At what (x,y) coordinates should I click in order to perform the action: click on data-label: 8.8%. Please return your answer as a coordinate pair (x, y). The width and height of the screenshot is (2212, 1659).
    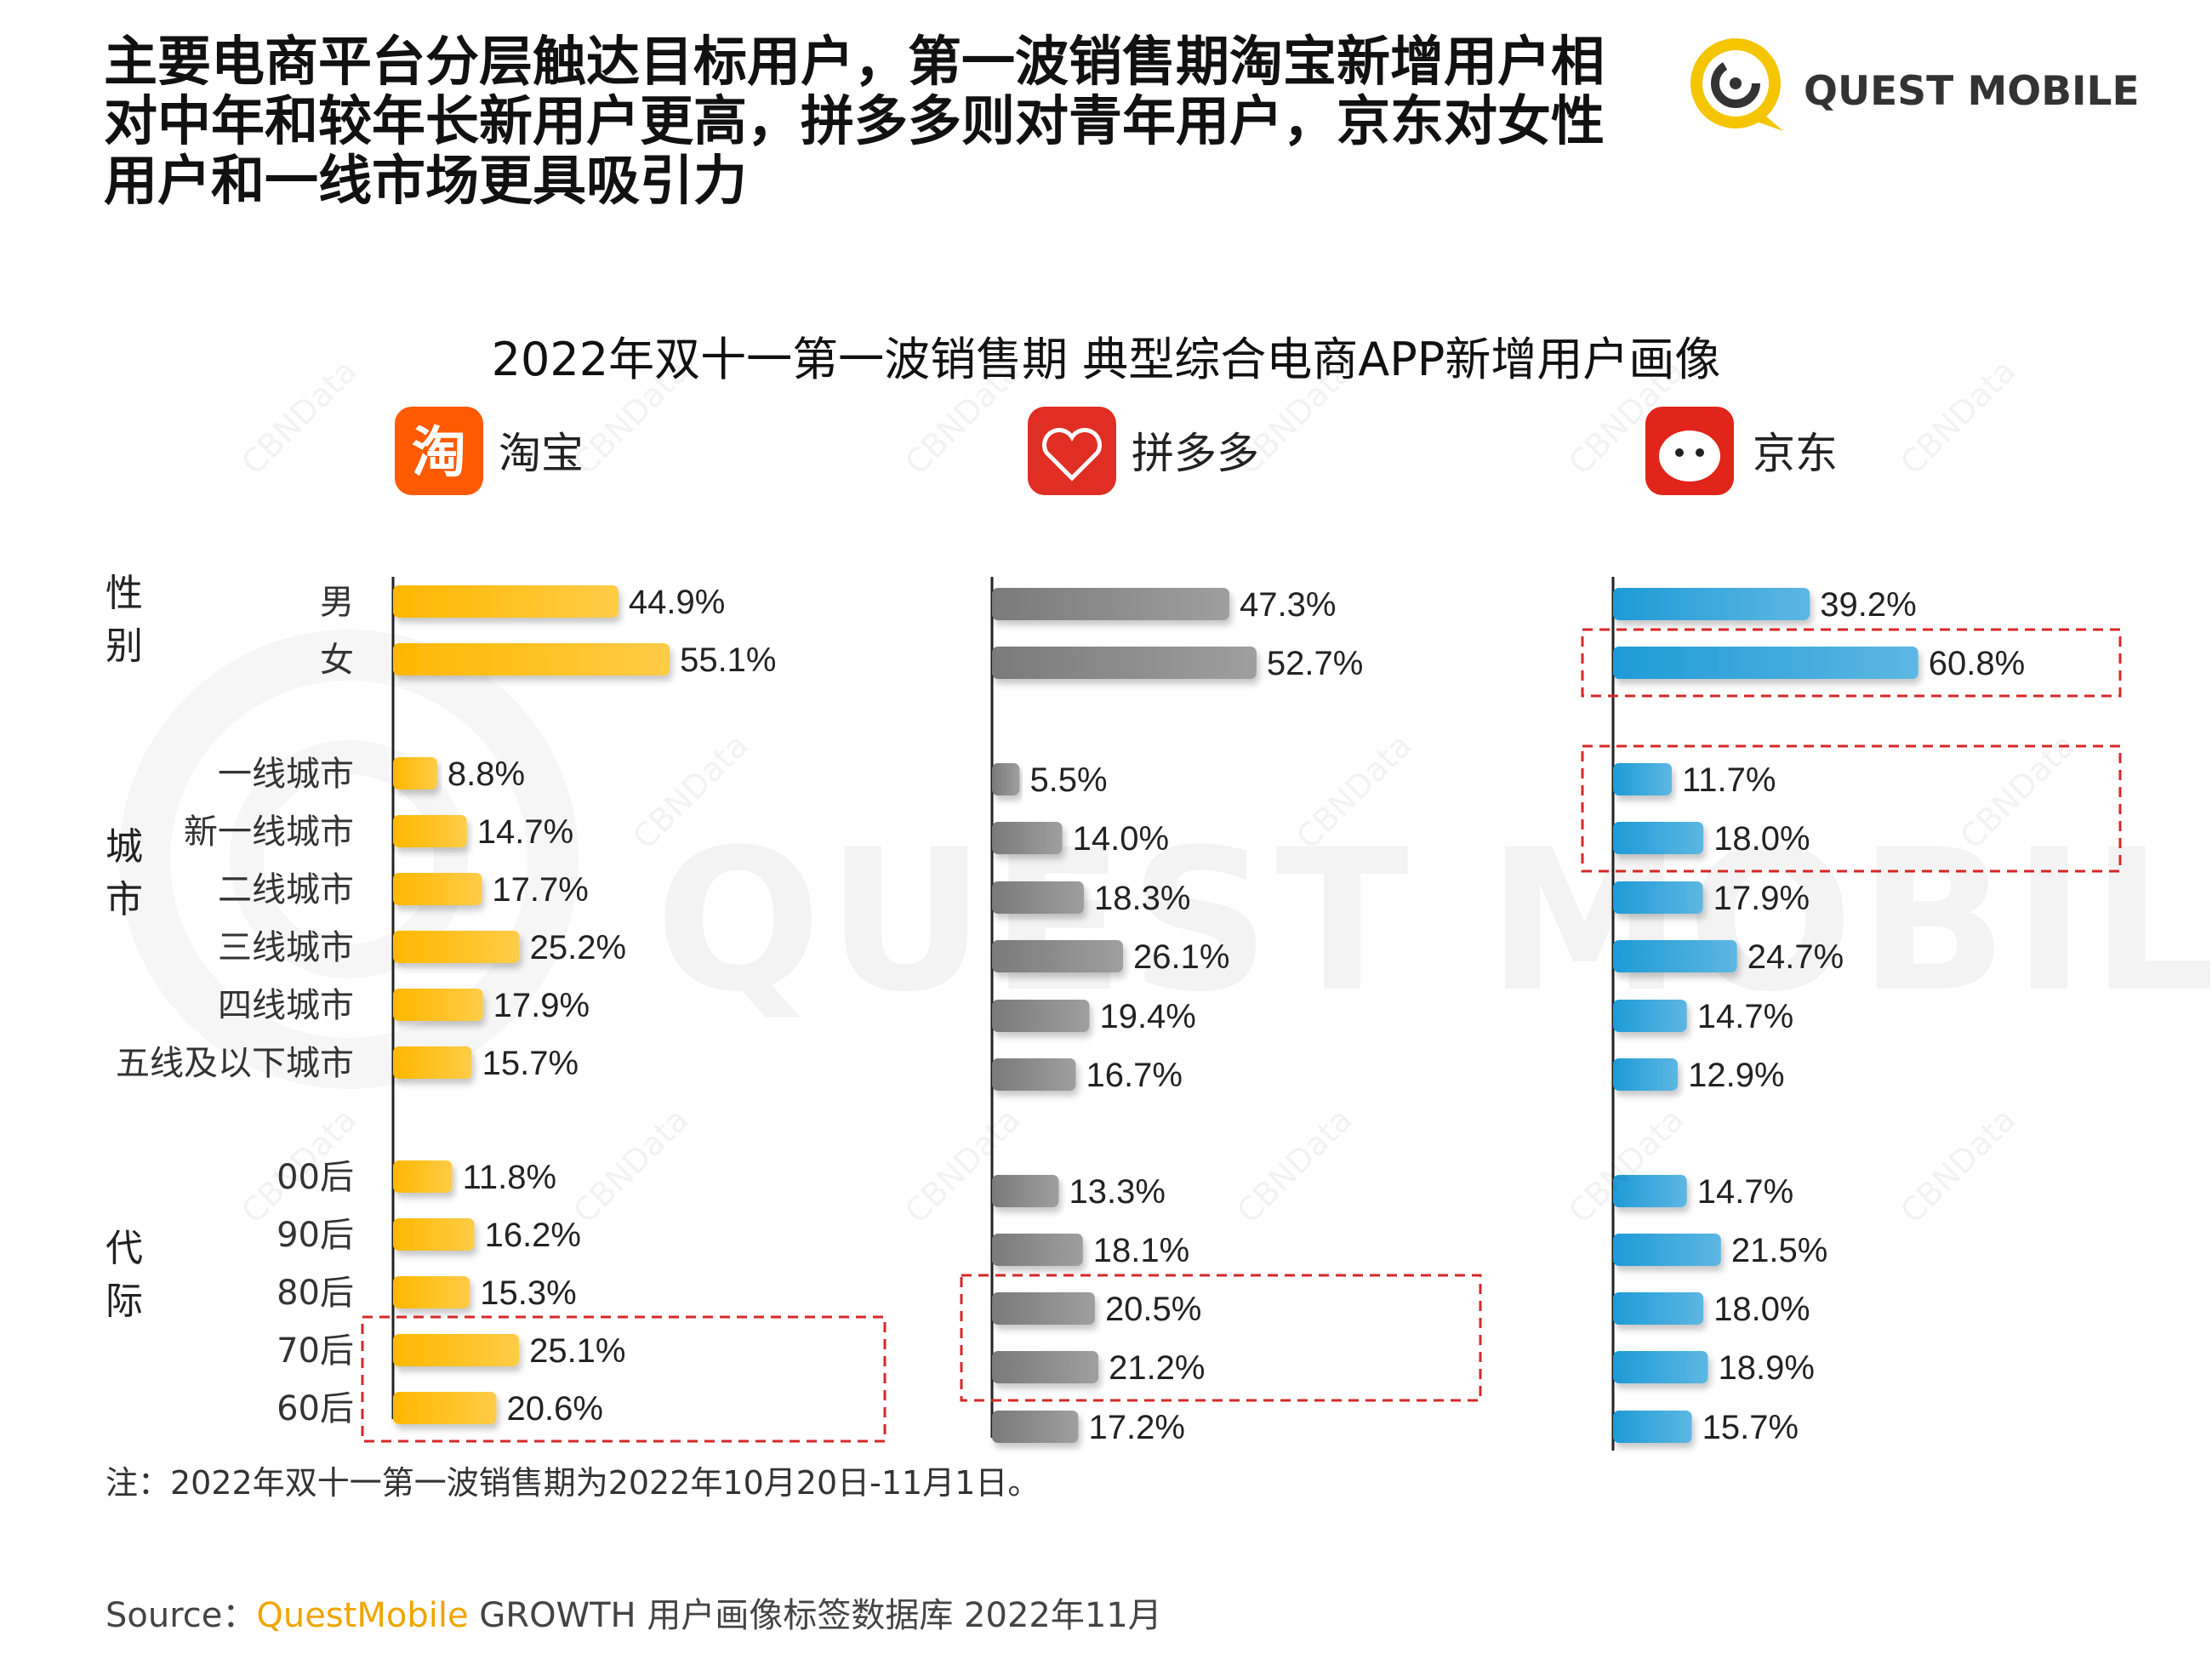
    Looking at the image, I should click on (486, 774).